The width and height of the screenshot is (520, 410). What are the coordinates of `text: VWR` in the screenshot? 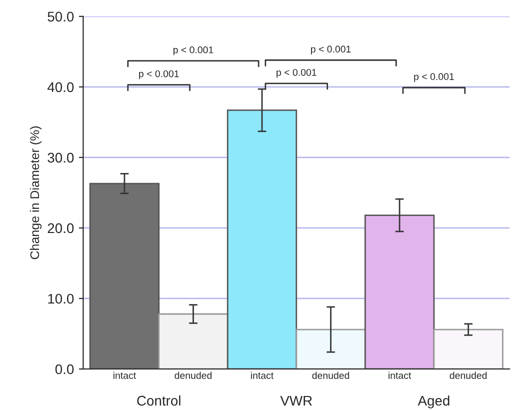 It's located at (296, 401).